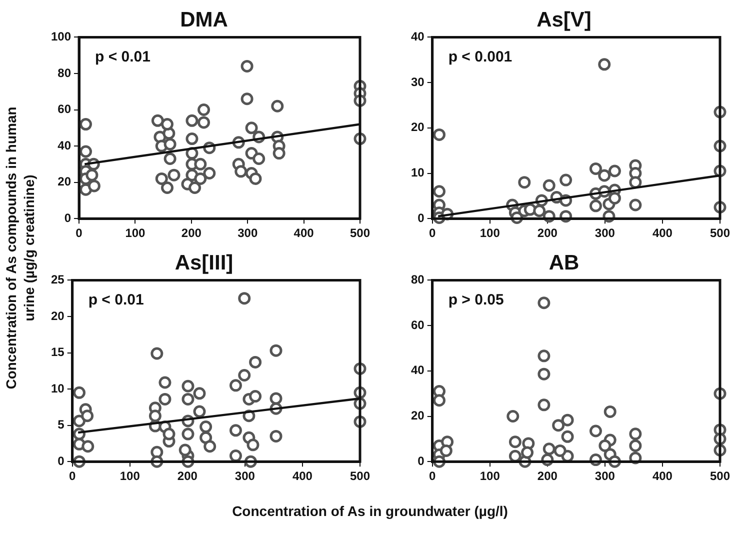 The height and width of the screenshot is (538, 740). Describe the element at coordinates (20, 249) in the screenshot. I see `y-axis-title: Concentration of As compounds in human urine (µg/g creatinine)` at that location.